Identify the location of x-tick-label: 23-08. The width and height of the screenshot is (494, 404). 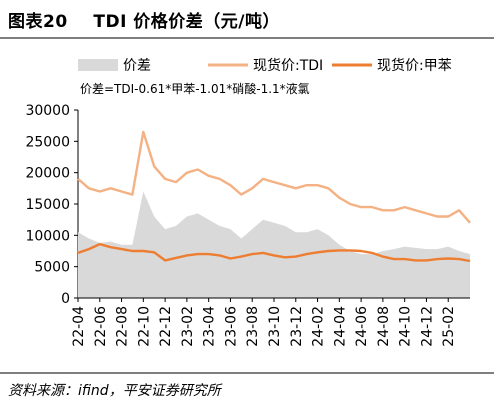
(253, 326).